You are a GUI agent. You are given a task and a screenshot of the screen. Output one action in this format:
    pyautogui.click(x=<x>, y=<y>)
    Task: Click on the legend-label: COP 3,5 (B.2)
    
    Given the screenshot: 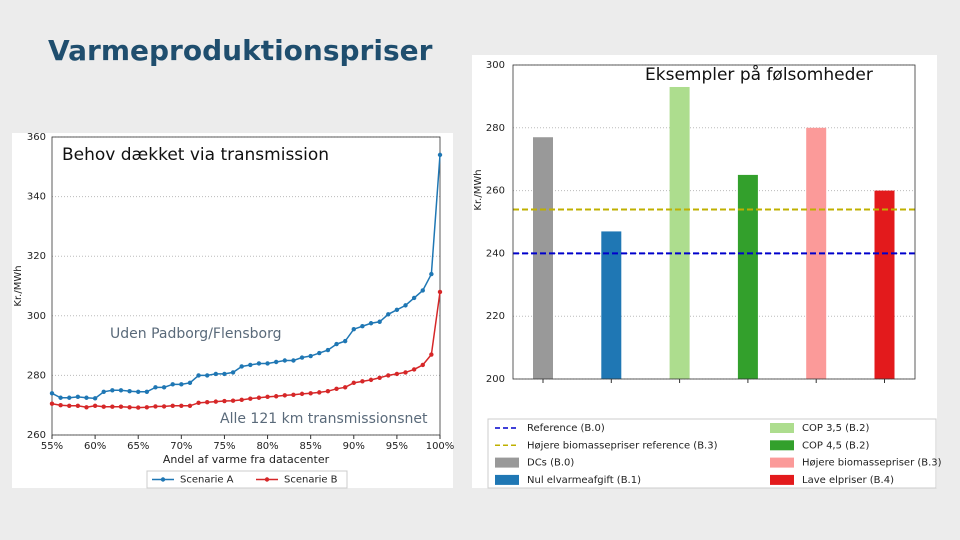 What is the action you would take?
    pyautogui.click(x=835, y=428)
    